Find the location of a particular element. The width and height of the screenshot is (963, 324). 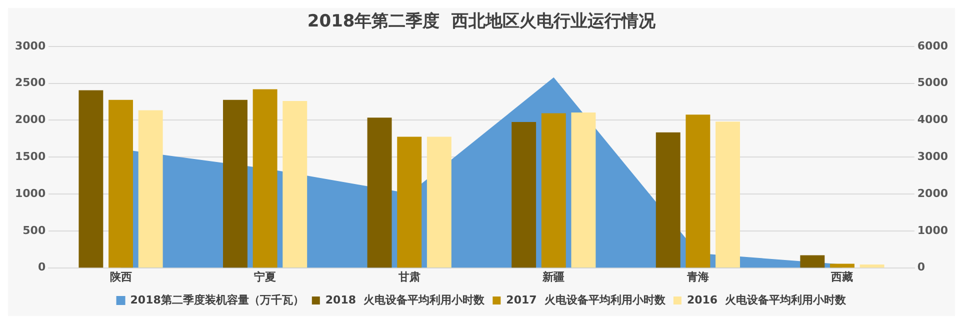

y-tick-label: 3000 is located at coordinates (30, 45).